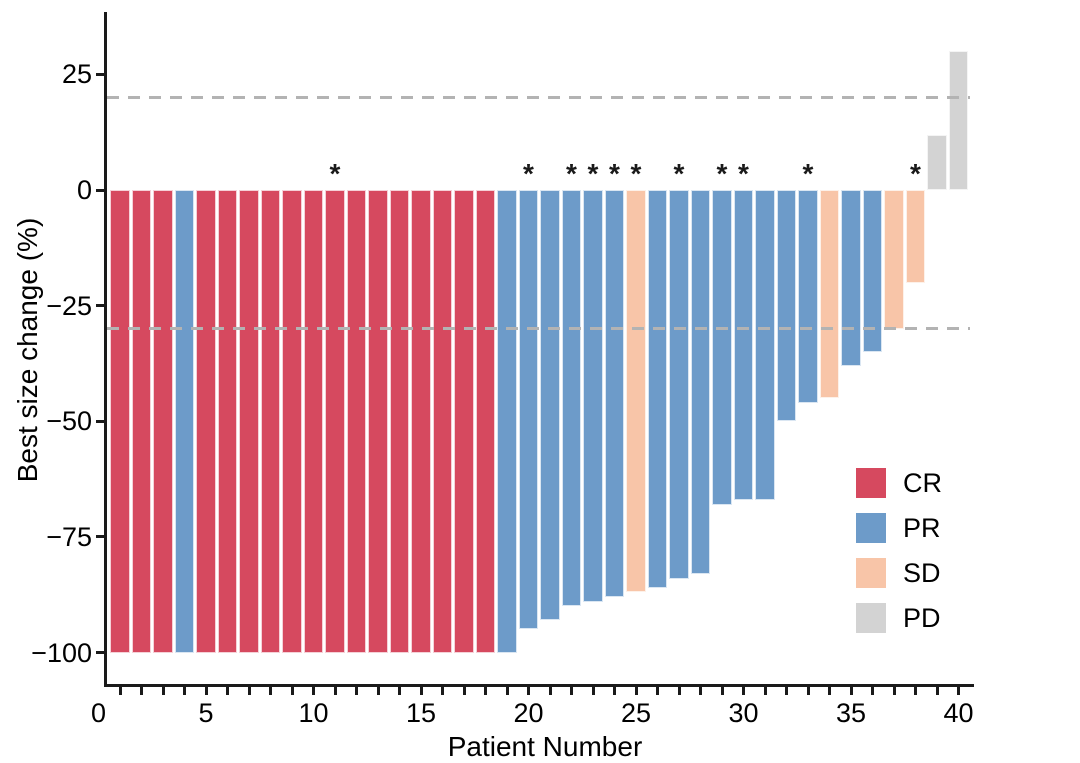  I want to click on bar-patient-32-pr, so click(786, 306).